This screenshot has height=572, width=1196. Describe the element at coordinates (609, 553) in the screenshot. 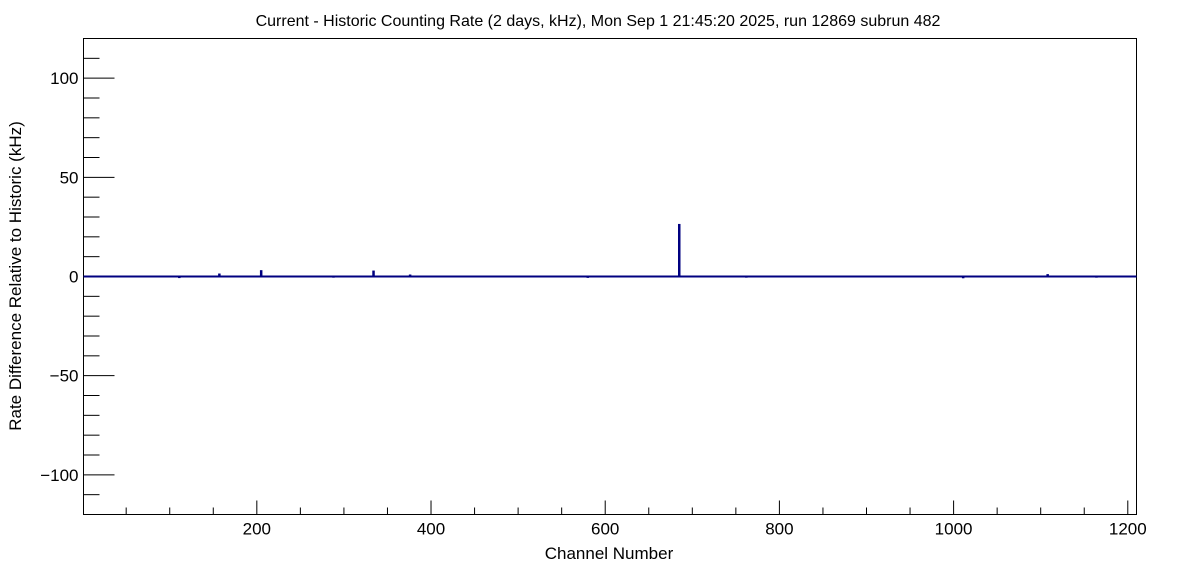

I see `x-axis-label: Channel Number` at that location.